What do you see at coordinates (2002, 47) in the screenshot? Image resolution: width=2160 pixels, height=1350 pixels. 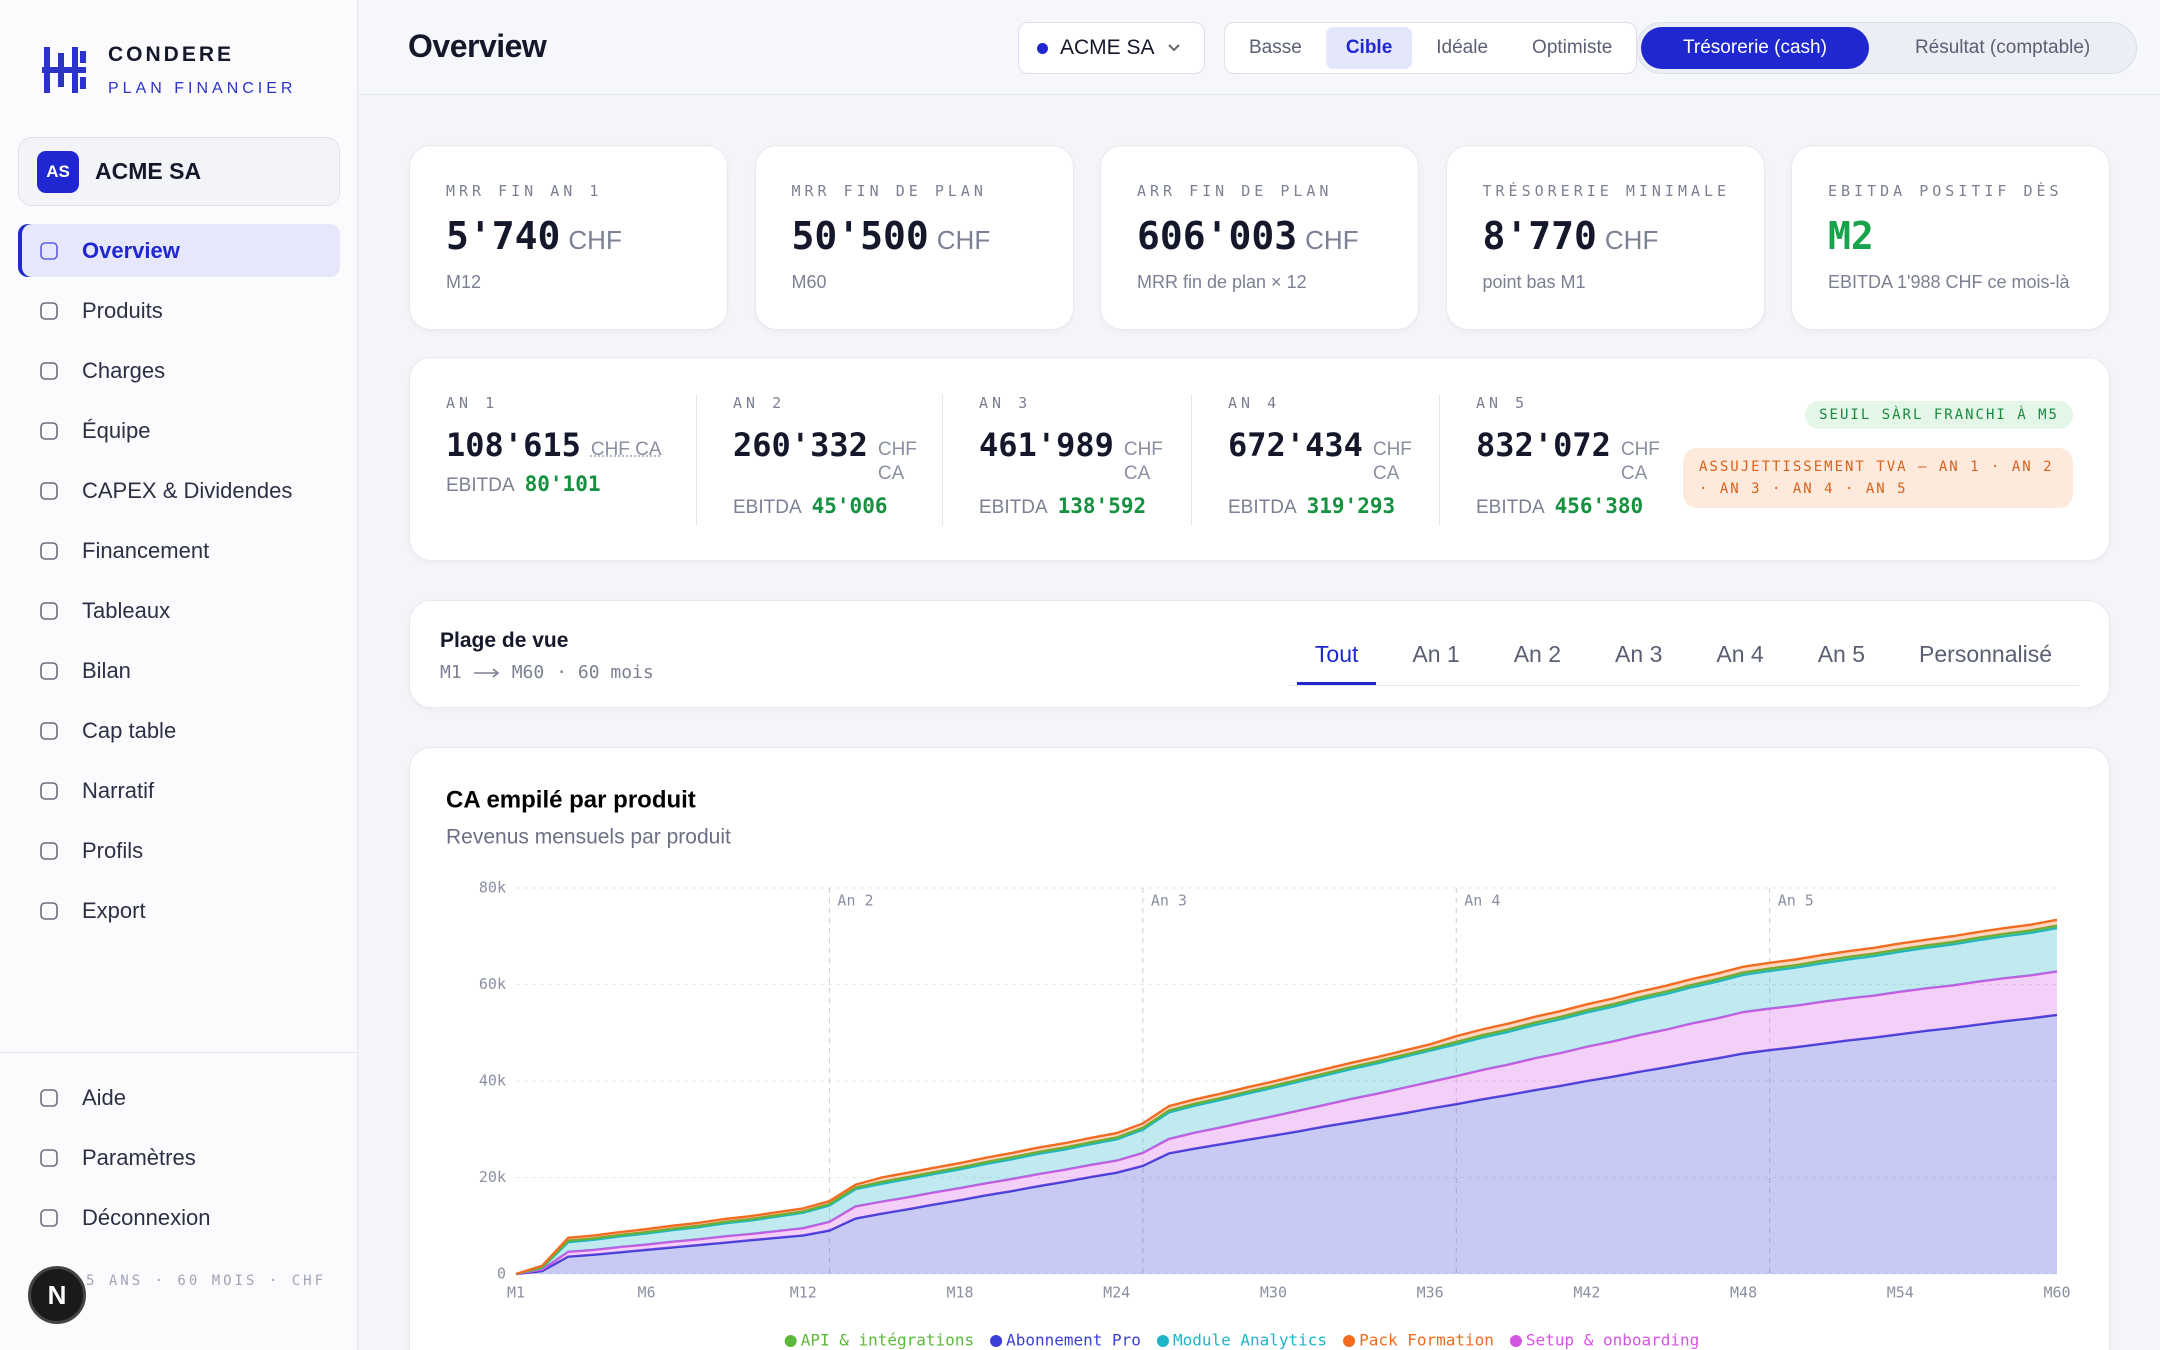 I see `view-option: Résultat (comptable)` at bounding box center [2002, 47].